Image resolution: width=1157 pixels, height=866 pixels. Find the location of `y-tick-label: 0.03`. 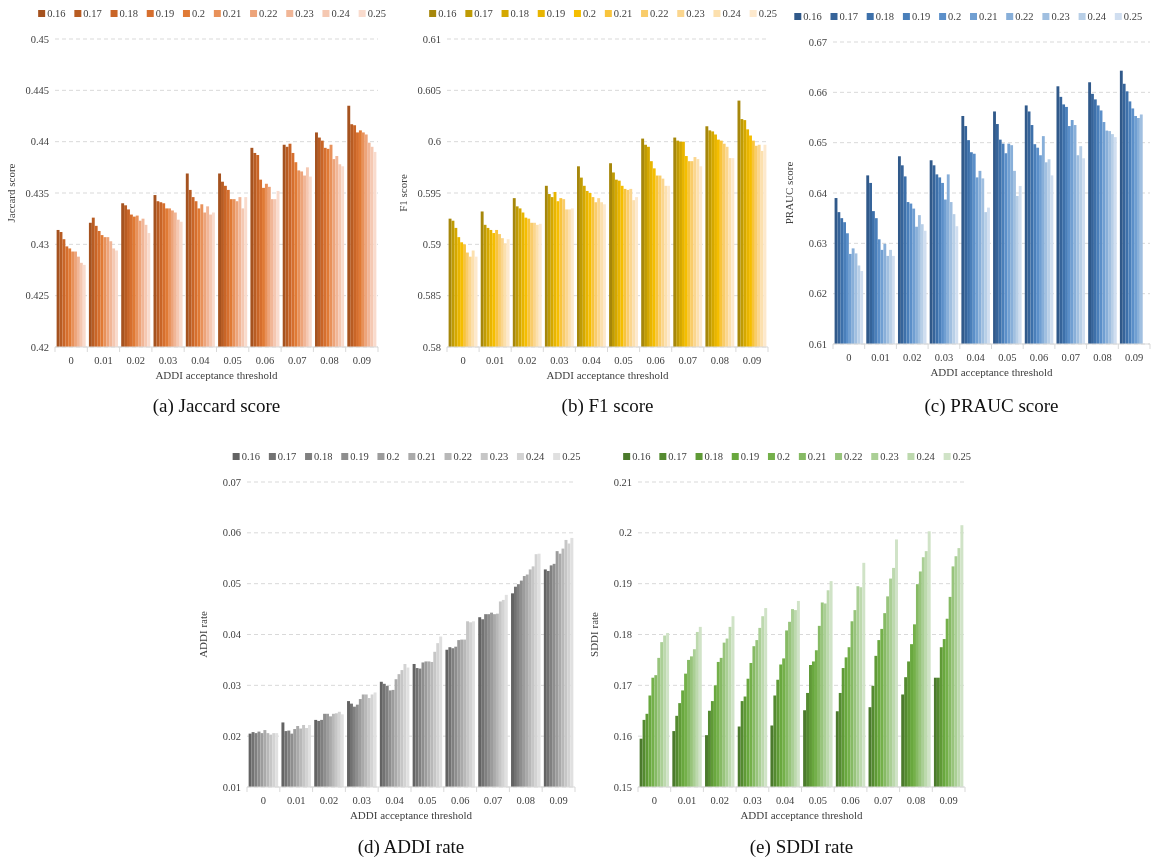

y-tick-label: 0.03 is located at coordinates (231, 685).